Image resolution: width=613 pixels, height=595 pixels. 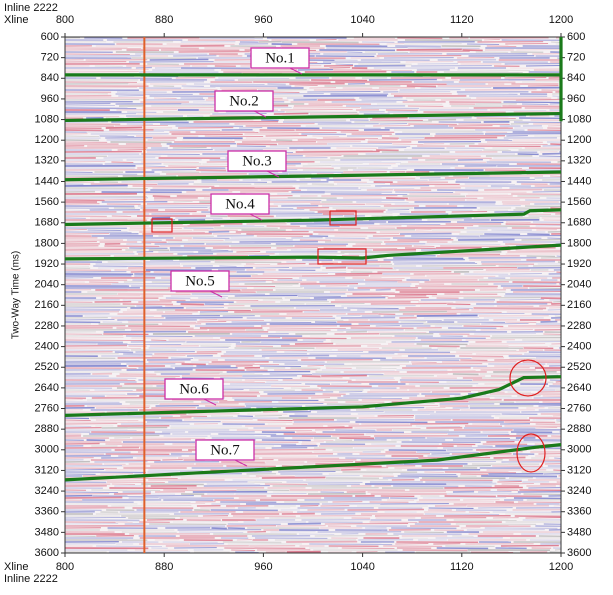 I want to click on annotation-label: No.7, so click(x=225, y=450).